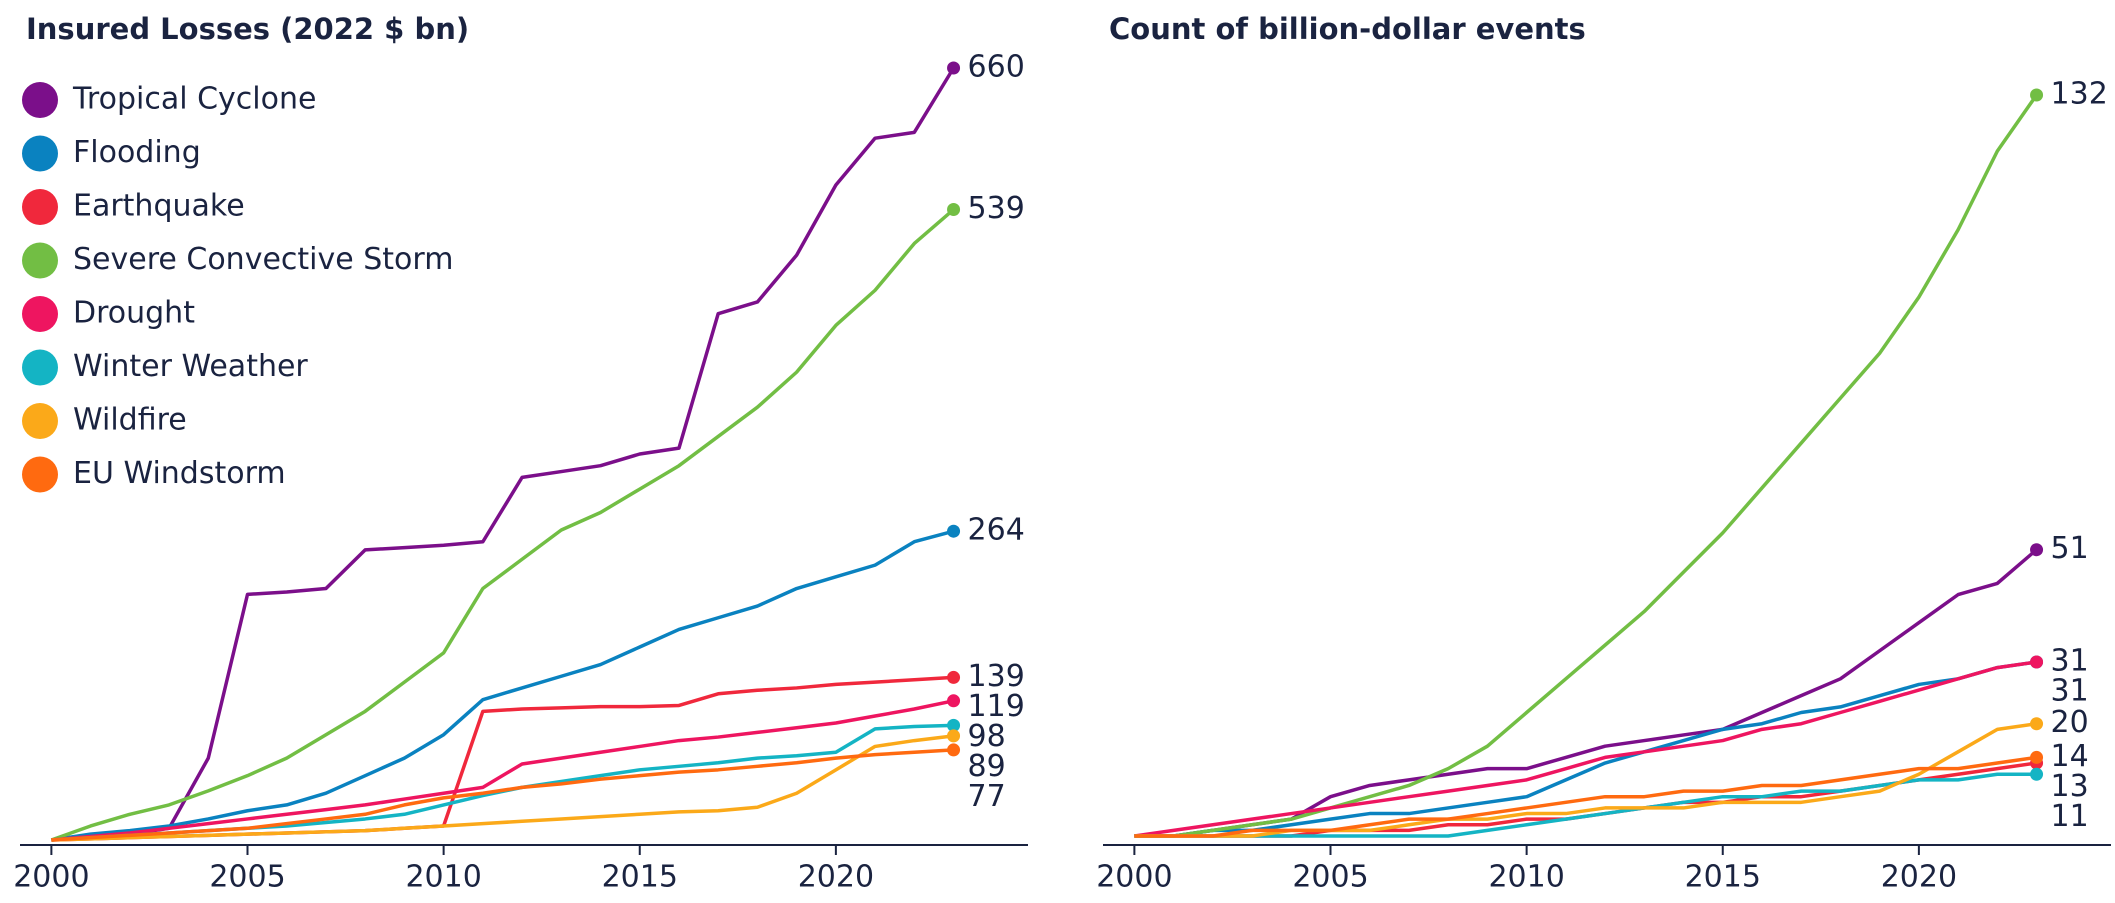 This screenshot has width=2115, height=903. I want to click on legend-label: EU Windstorm, so click(179, 473).